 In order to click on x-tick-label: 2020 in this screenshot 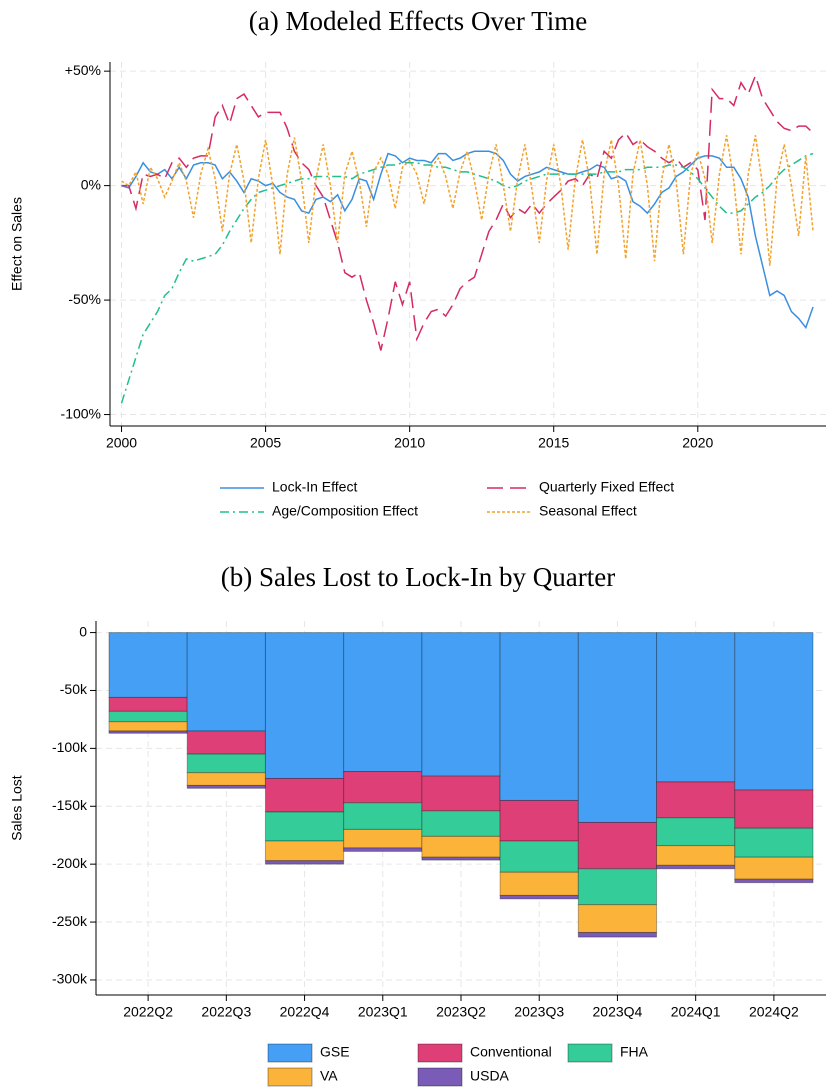, I will do `click(697, 443)`.